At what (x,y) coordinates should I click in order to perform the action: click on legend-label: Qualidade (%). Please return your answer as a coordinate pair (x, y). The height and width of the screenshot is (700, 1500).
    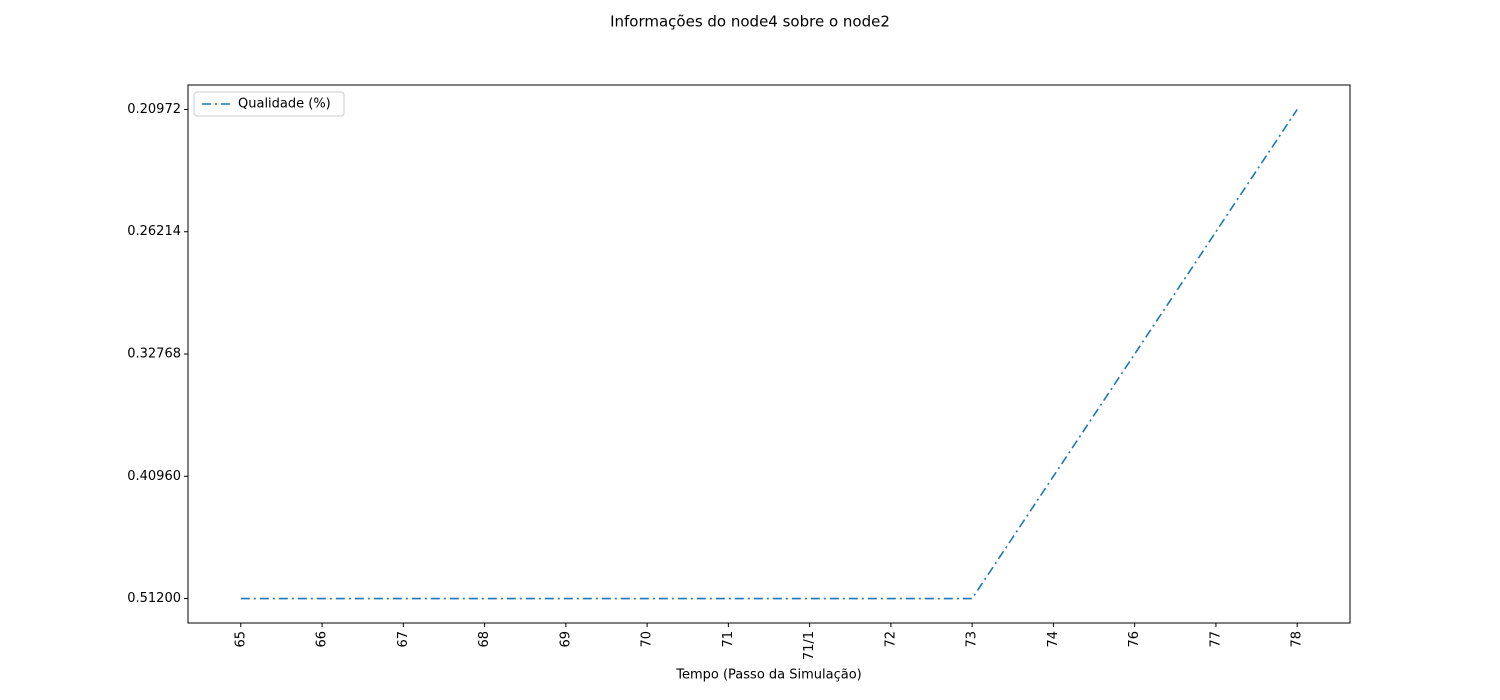
    Looking at the image, I should click on (284, 104).